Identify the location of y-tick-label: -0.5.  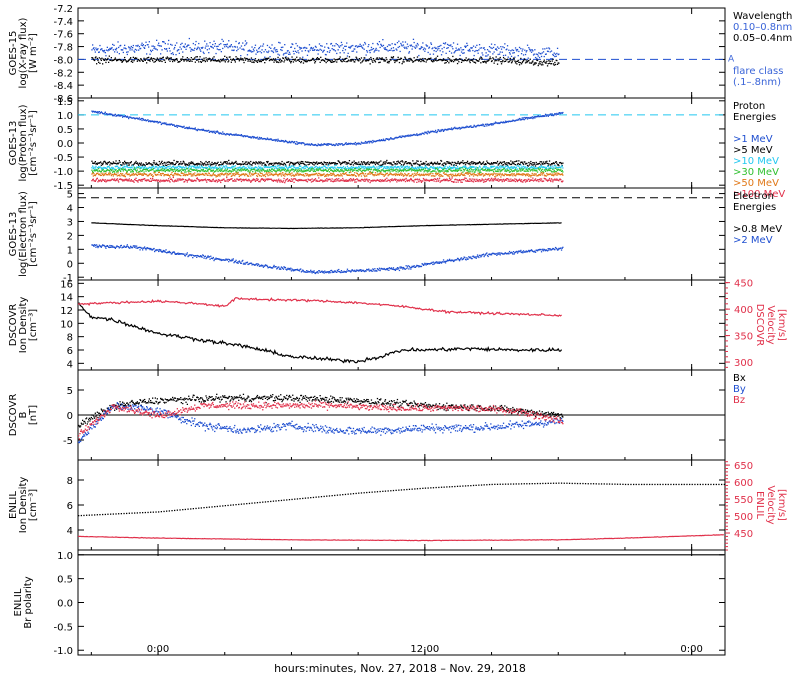
(63, 627).